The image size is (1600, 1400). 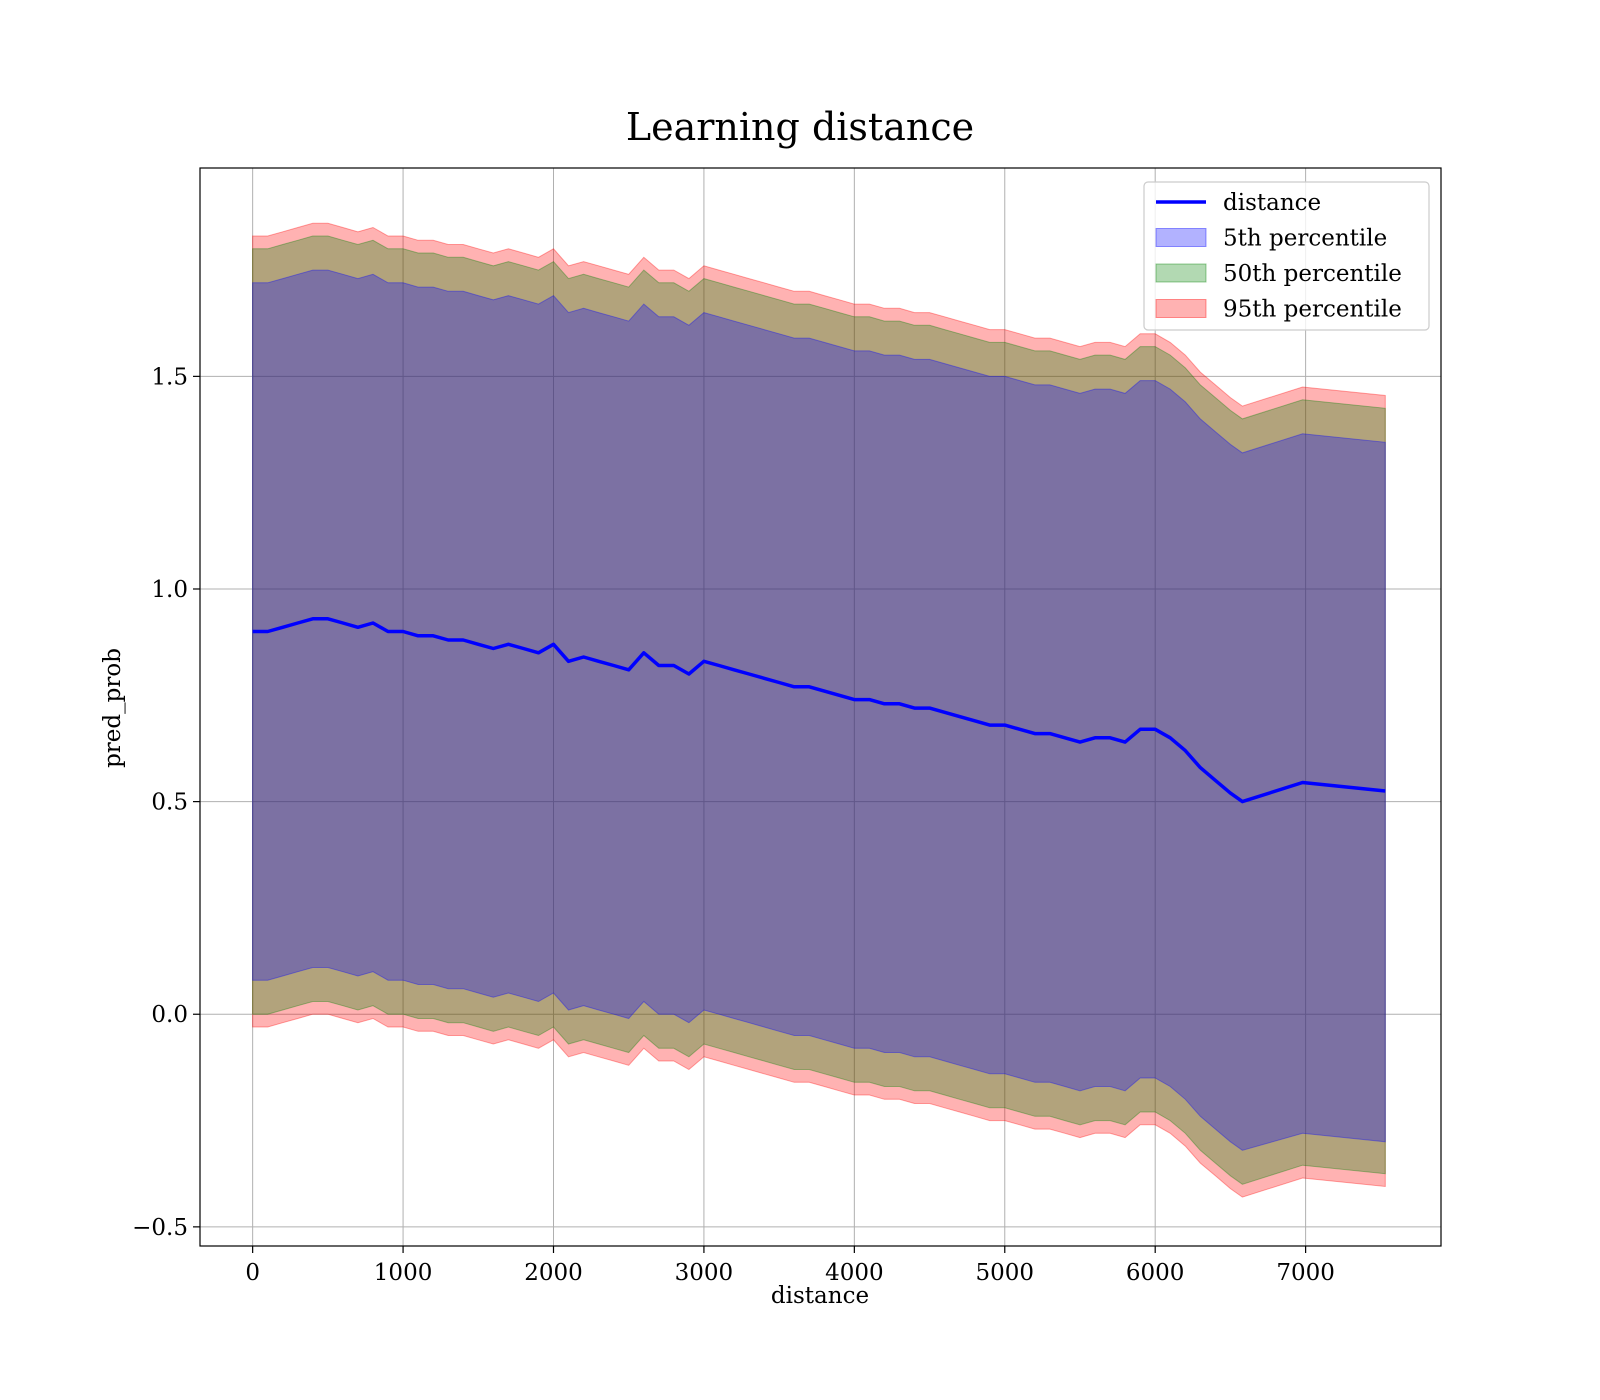 What do you see at coordinates (403, 1273) in the screenshot?
I see `x-tick-label: 1000` at bounding box center [403, 1273].